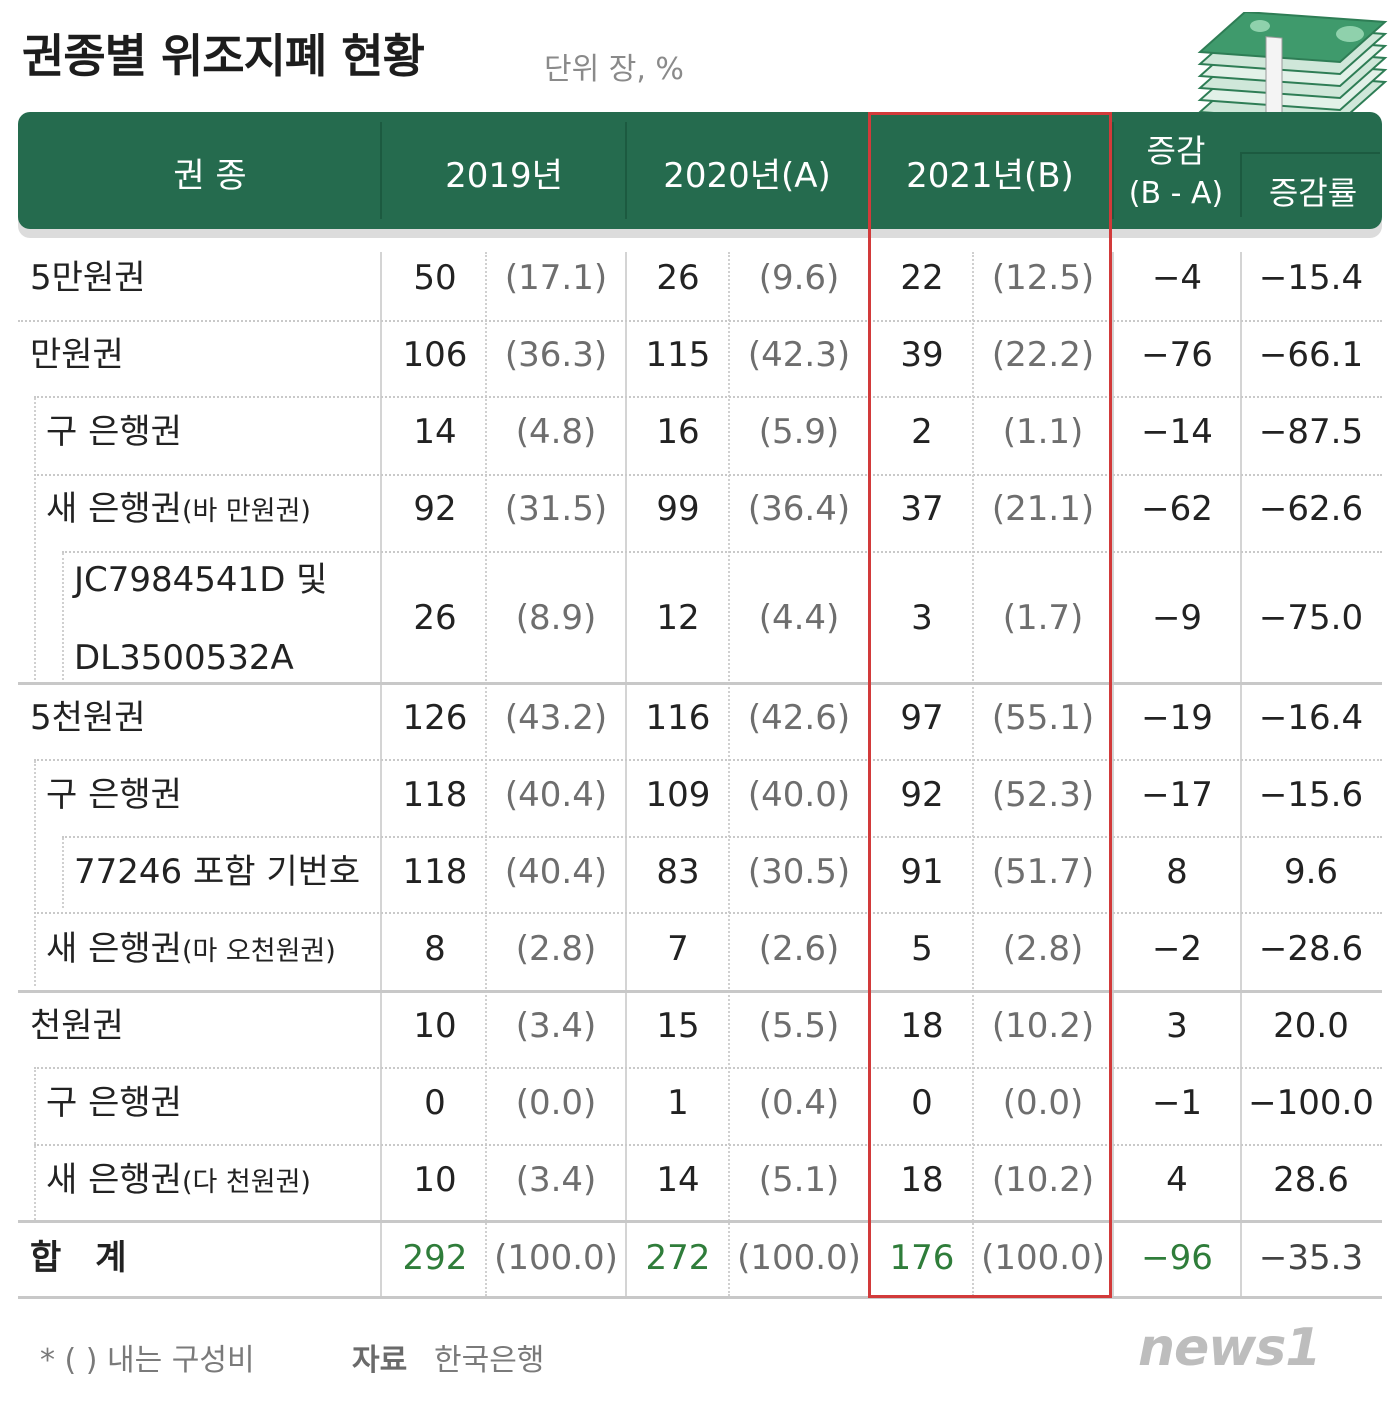 The image size is (1400, 1415). Describe the element at coordinates (435, 432) in the screenshot. I see `cell-v2019: 14` at that location.